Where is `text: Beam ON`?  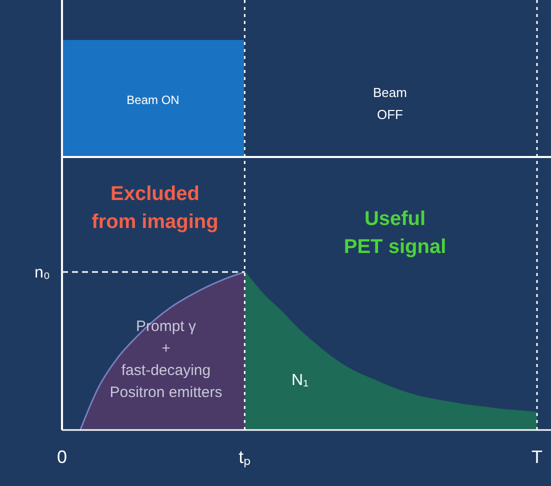
text: Beam ON is located at coordinates (153, 100).